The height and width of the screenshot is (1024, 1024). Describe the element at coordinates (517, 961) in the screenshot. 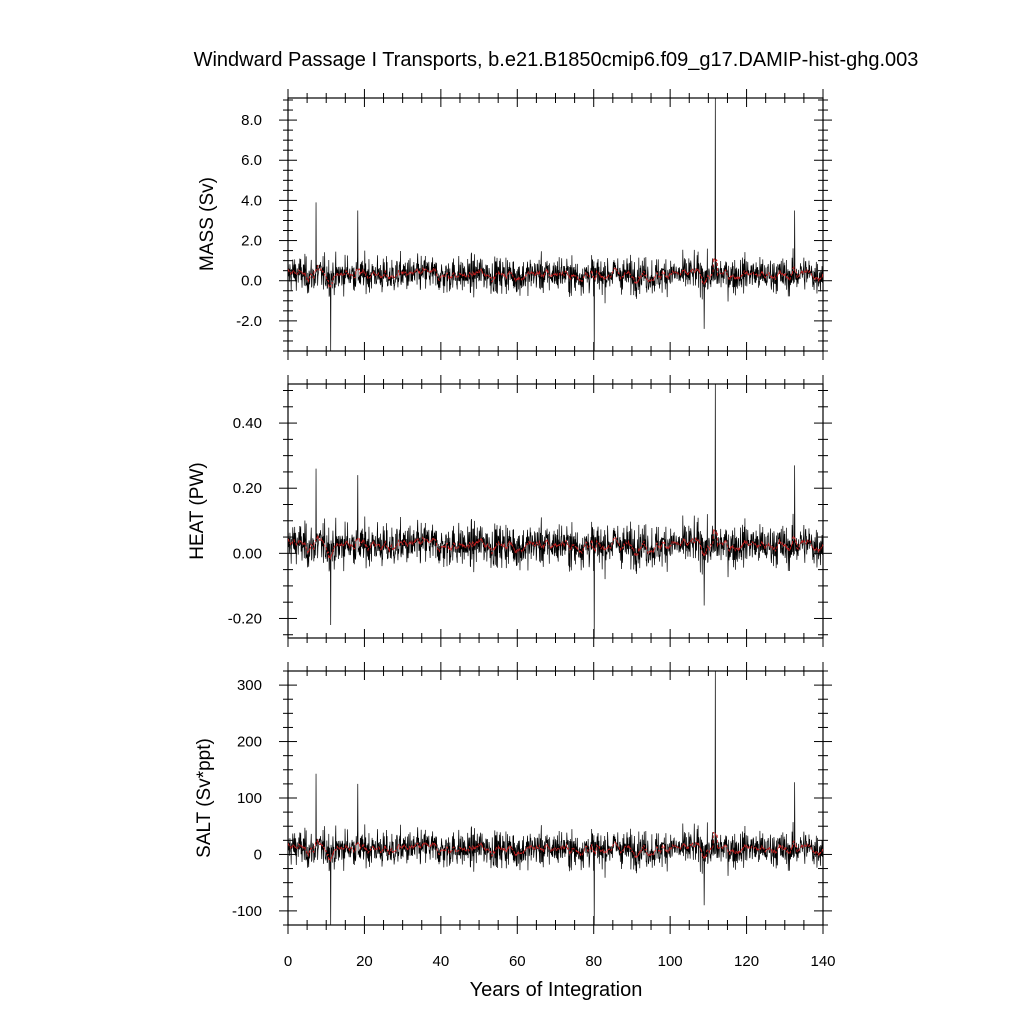

I see `x-tick-label: 60` at that location.